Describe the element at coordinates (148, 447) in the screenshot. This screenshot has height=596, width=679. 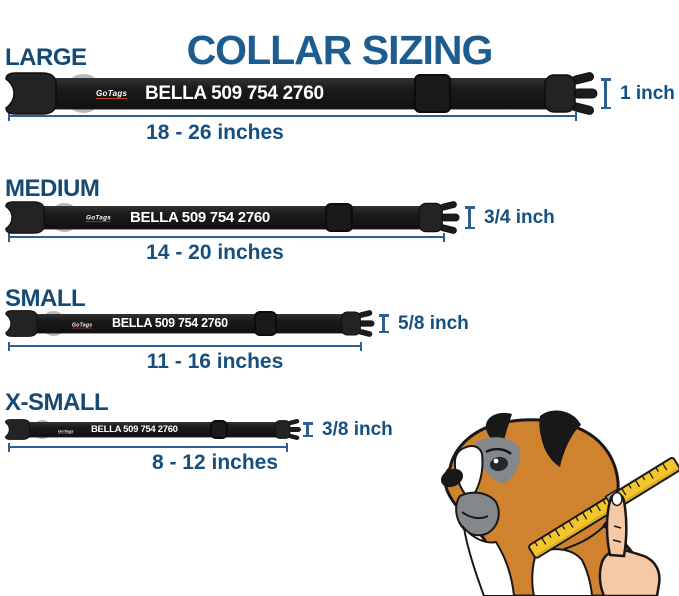
I see `length-line-xsmall` at that location.